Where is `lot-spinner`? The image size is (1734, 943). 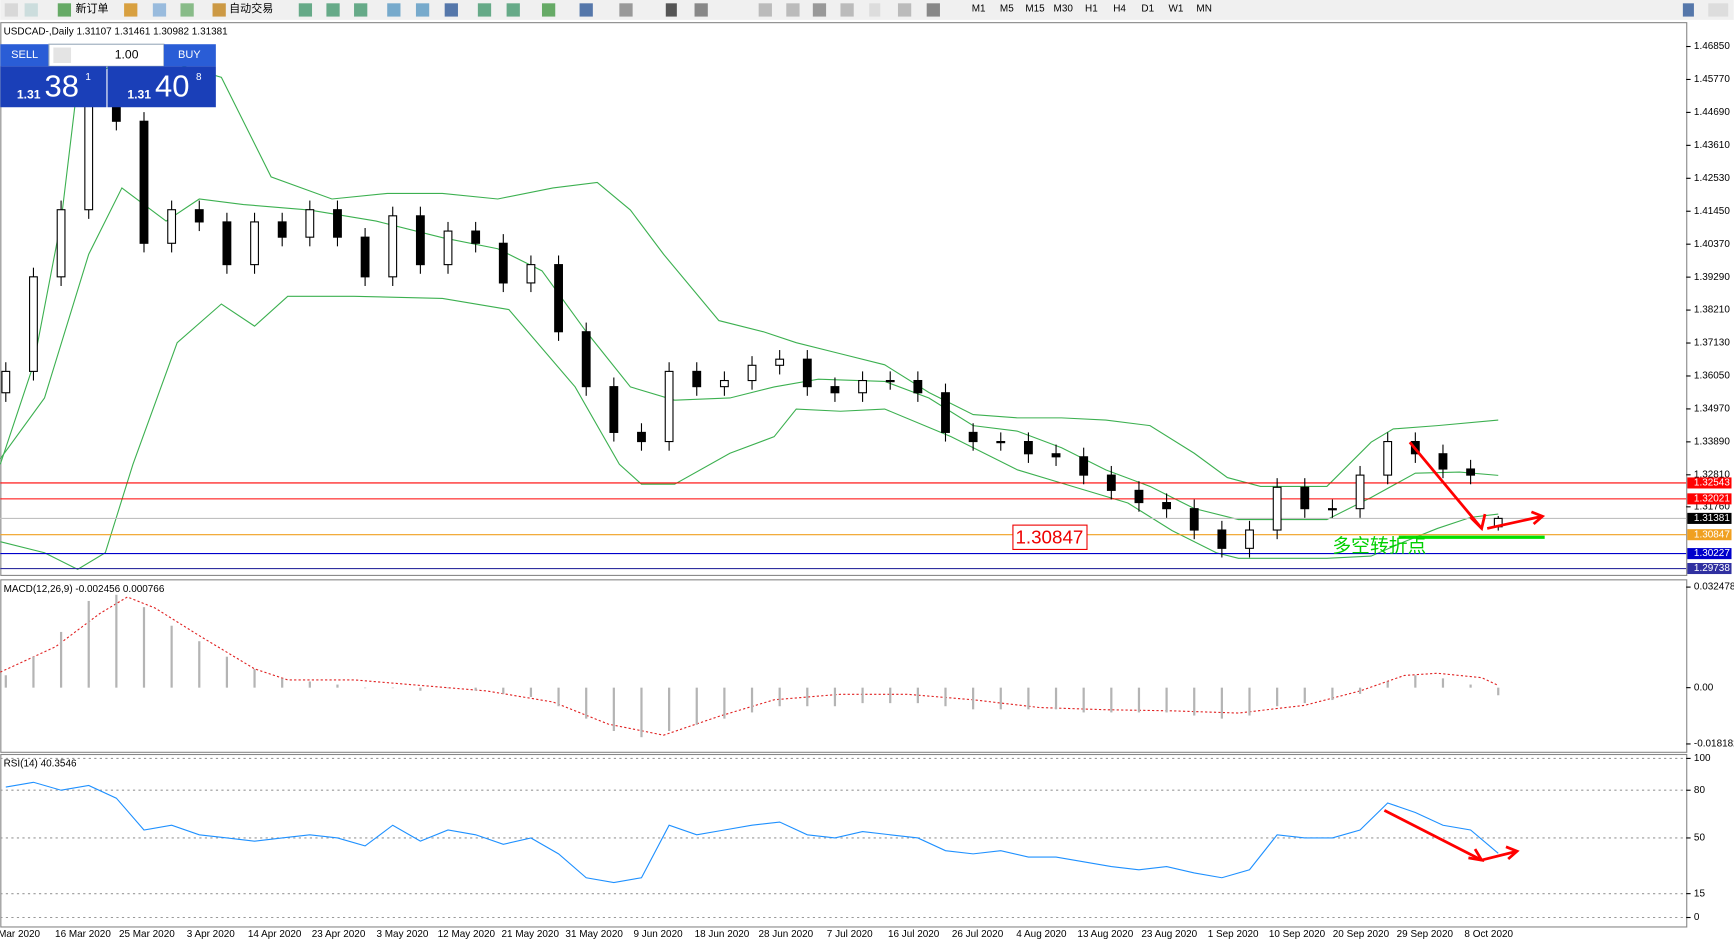 lot-spinner is located at coordinates (62, 55).